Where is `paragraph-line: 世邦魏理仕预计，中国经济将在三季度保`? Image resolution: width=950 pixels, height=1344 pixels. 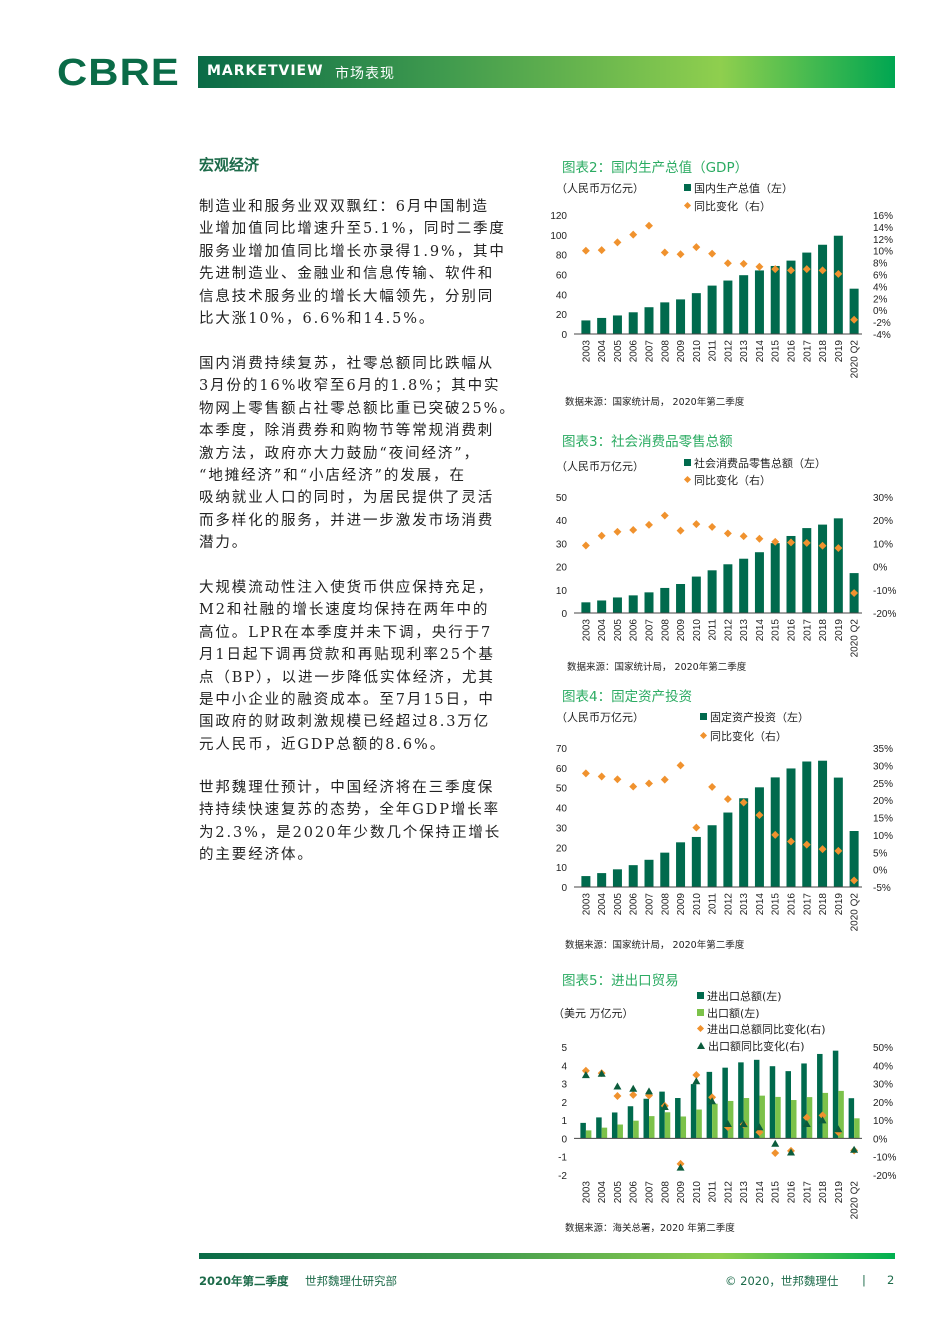
paragraph-line: 世邦魏理仕预计，中国经济将在三季度保 is located at coordinates (347, 788).